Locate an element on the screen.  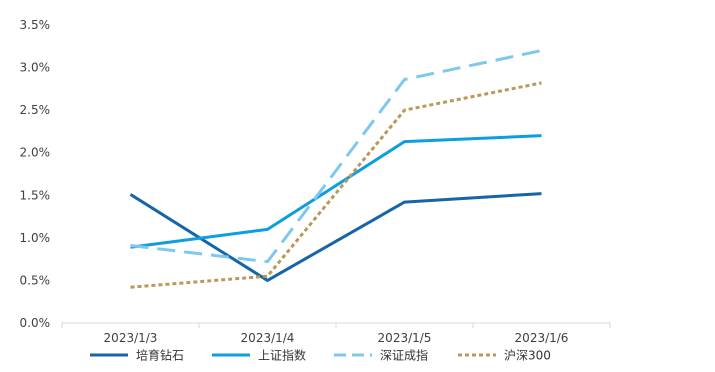
y-axis-labels: 0.0% 0.5% 1.0% 1.5% 2.0% 2.5% 3.0% 3.5% is located at coordinates (35, 174).